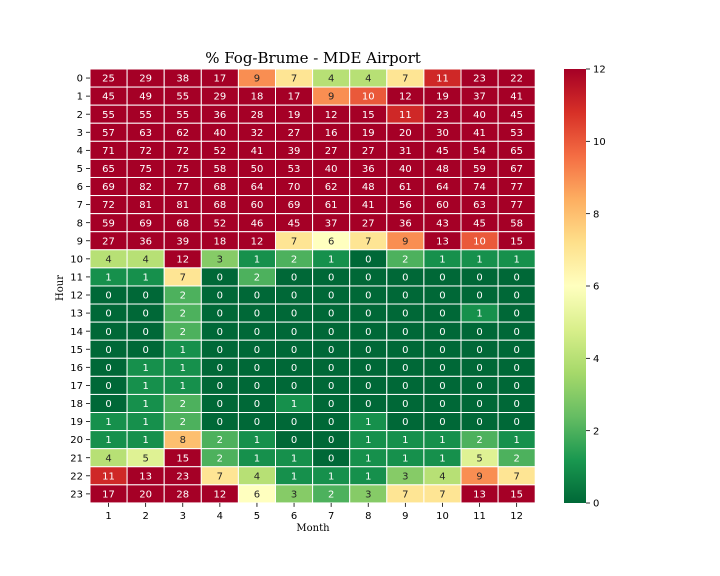 The width and height of the screenshot is (720, 576). What do you see at coordinates (108, 205) in the screenshot?
I see `cell-value-label: 72` at bounding box center [108, 205].